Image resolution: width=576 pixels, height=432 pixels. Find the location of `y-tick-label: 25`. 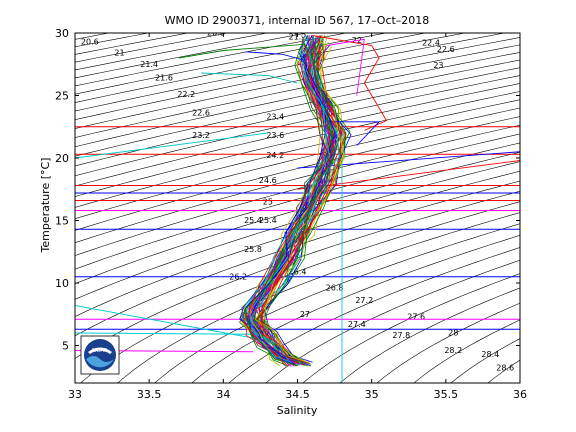

y-tick-label: 25 is located at coordinates (62, 96).